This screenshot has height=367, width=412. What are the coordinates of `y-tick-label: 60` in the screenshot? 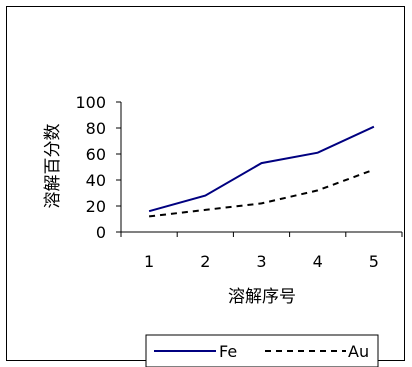 It's located at (96, 154).